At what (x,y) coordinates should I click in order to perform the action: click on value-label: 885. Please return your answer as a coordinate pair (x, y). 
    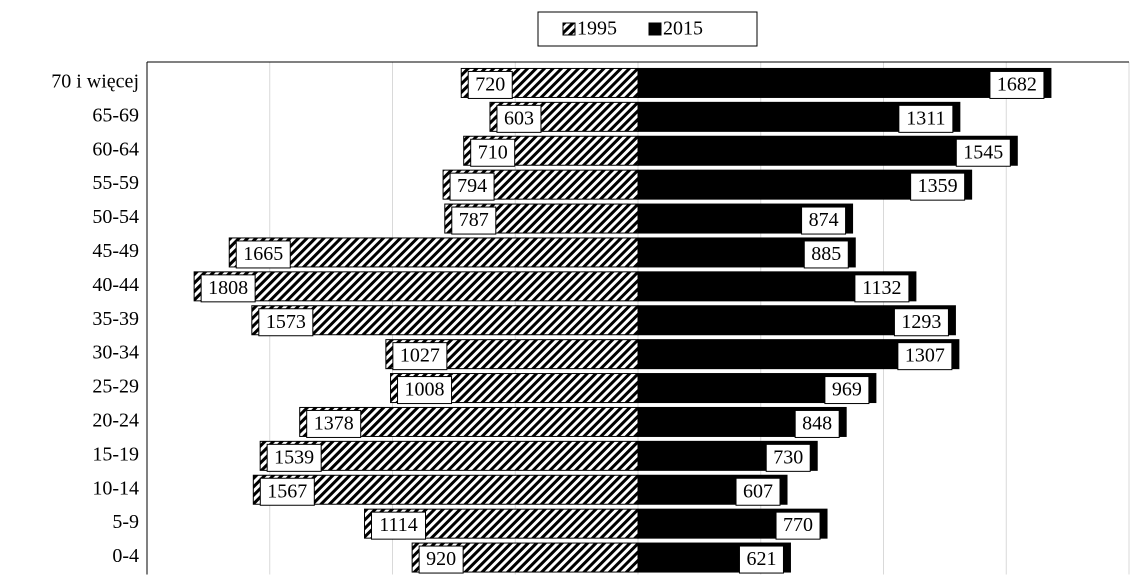
    Looking at the image, I should click on (826, 254).